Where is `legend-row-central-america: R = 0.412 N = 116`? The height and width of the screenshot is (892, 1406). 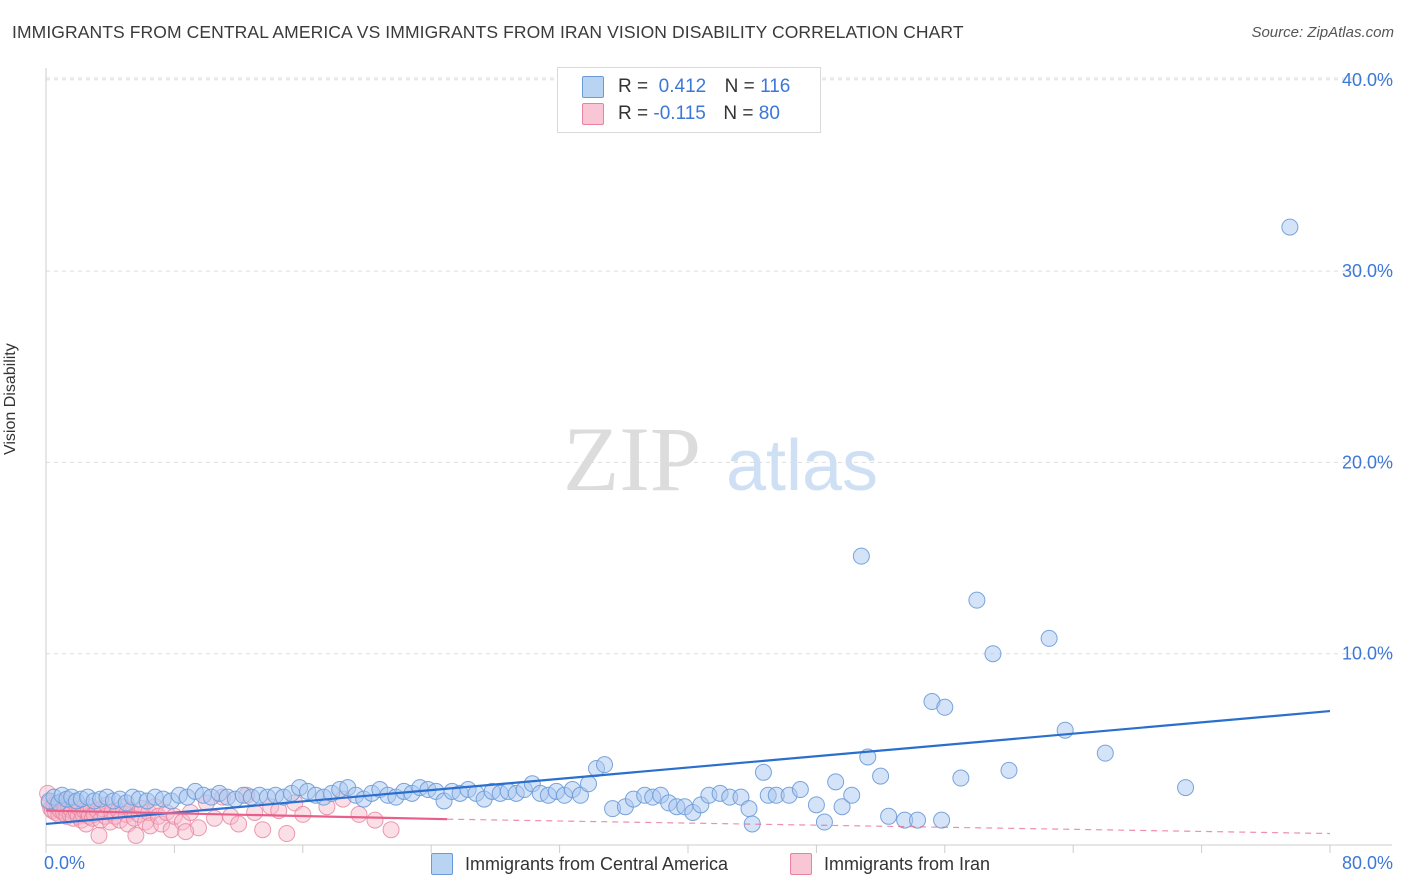 legend-row-central-america: R = 0.412 N = 116 is located at coordinates (686, 87).